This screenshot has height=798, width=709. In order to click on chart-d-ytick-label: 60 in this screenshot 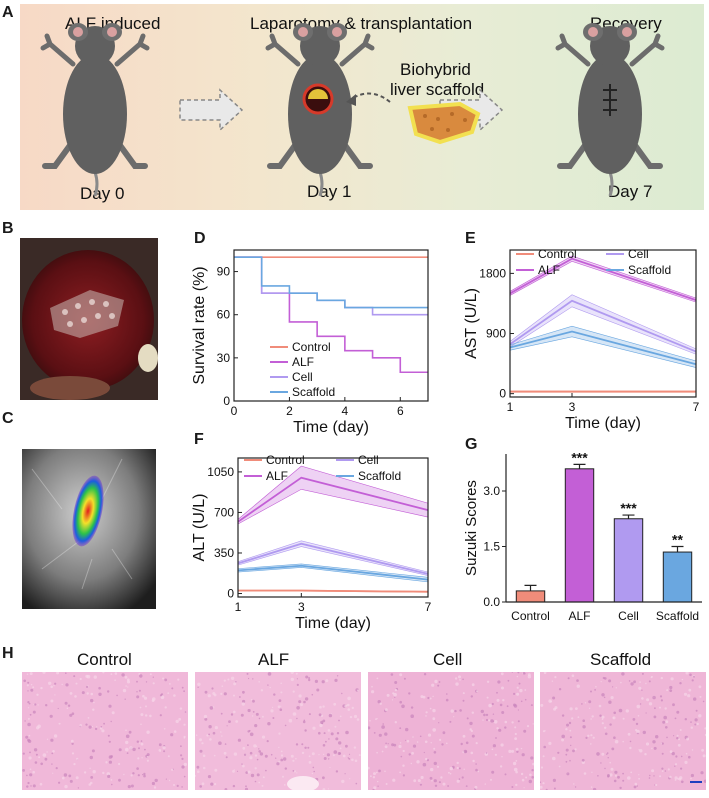, I will do `click(224, 315)`.